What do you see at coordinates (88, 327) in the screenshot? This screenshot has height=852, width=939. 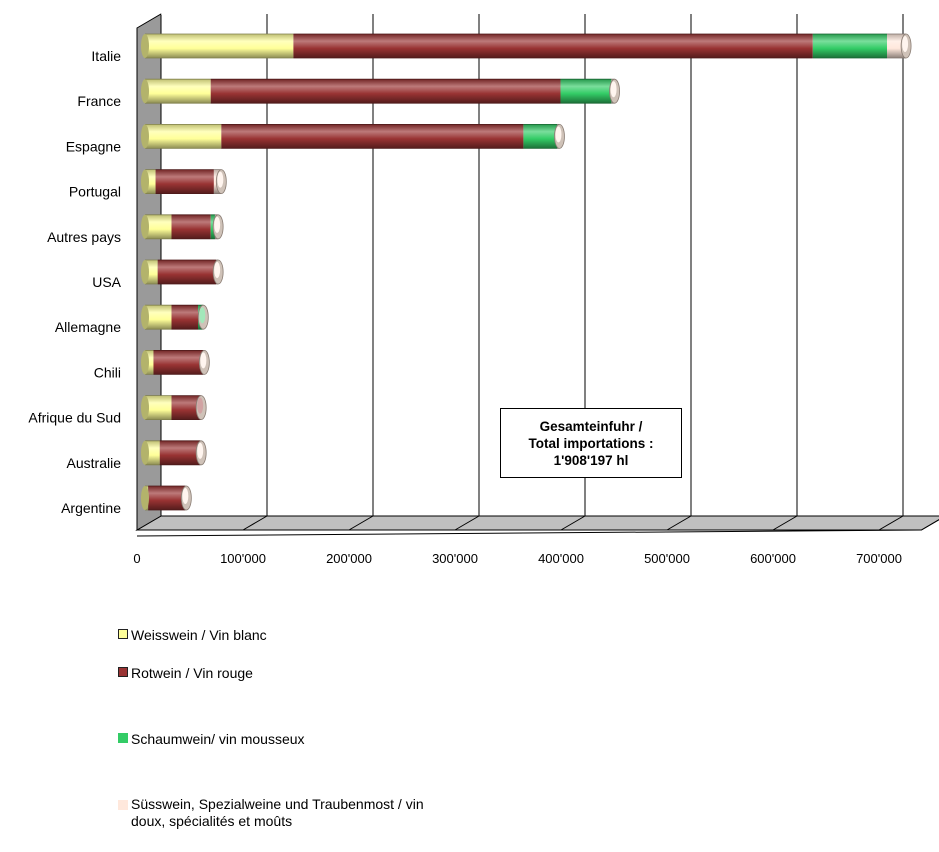 I see `category-label: Allemagne` at bounding box center [88, 327].